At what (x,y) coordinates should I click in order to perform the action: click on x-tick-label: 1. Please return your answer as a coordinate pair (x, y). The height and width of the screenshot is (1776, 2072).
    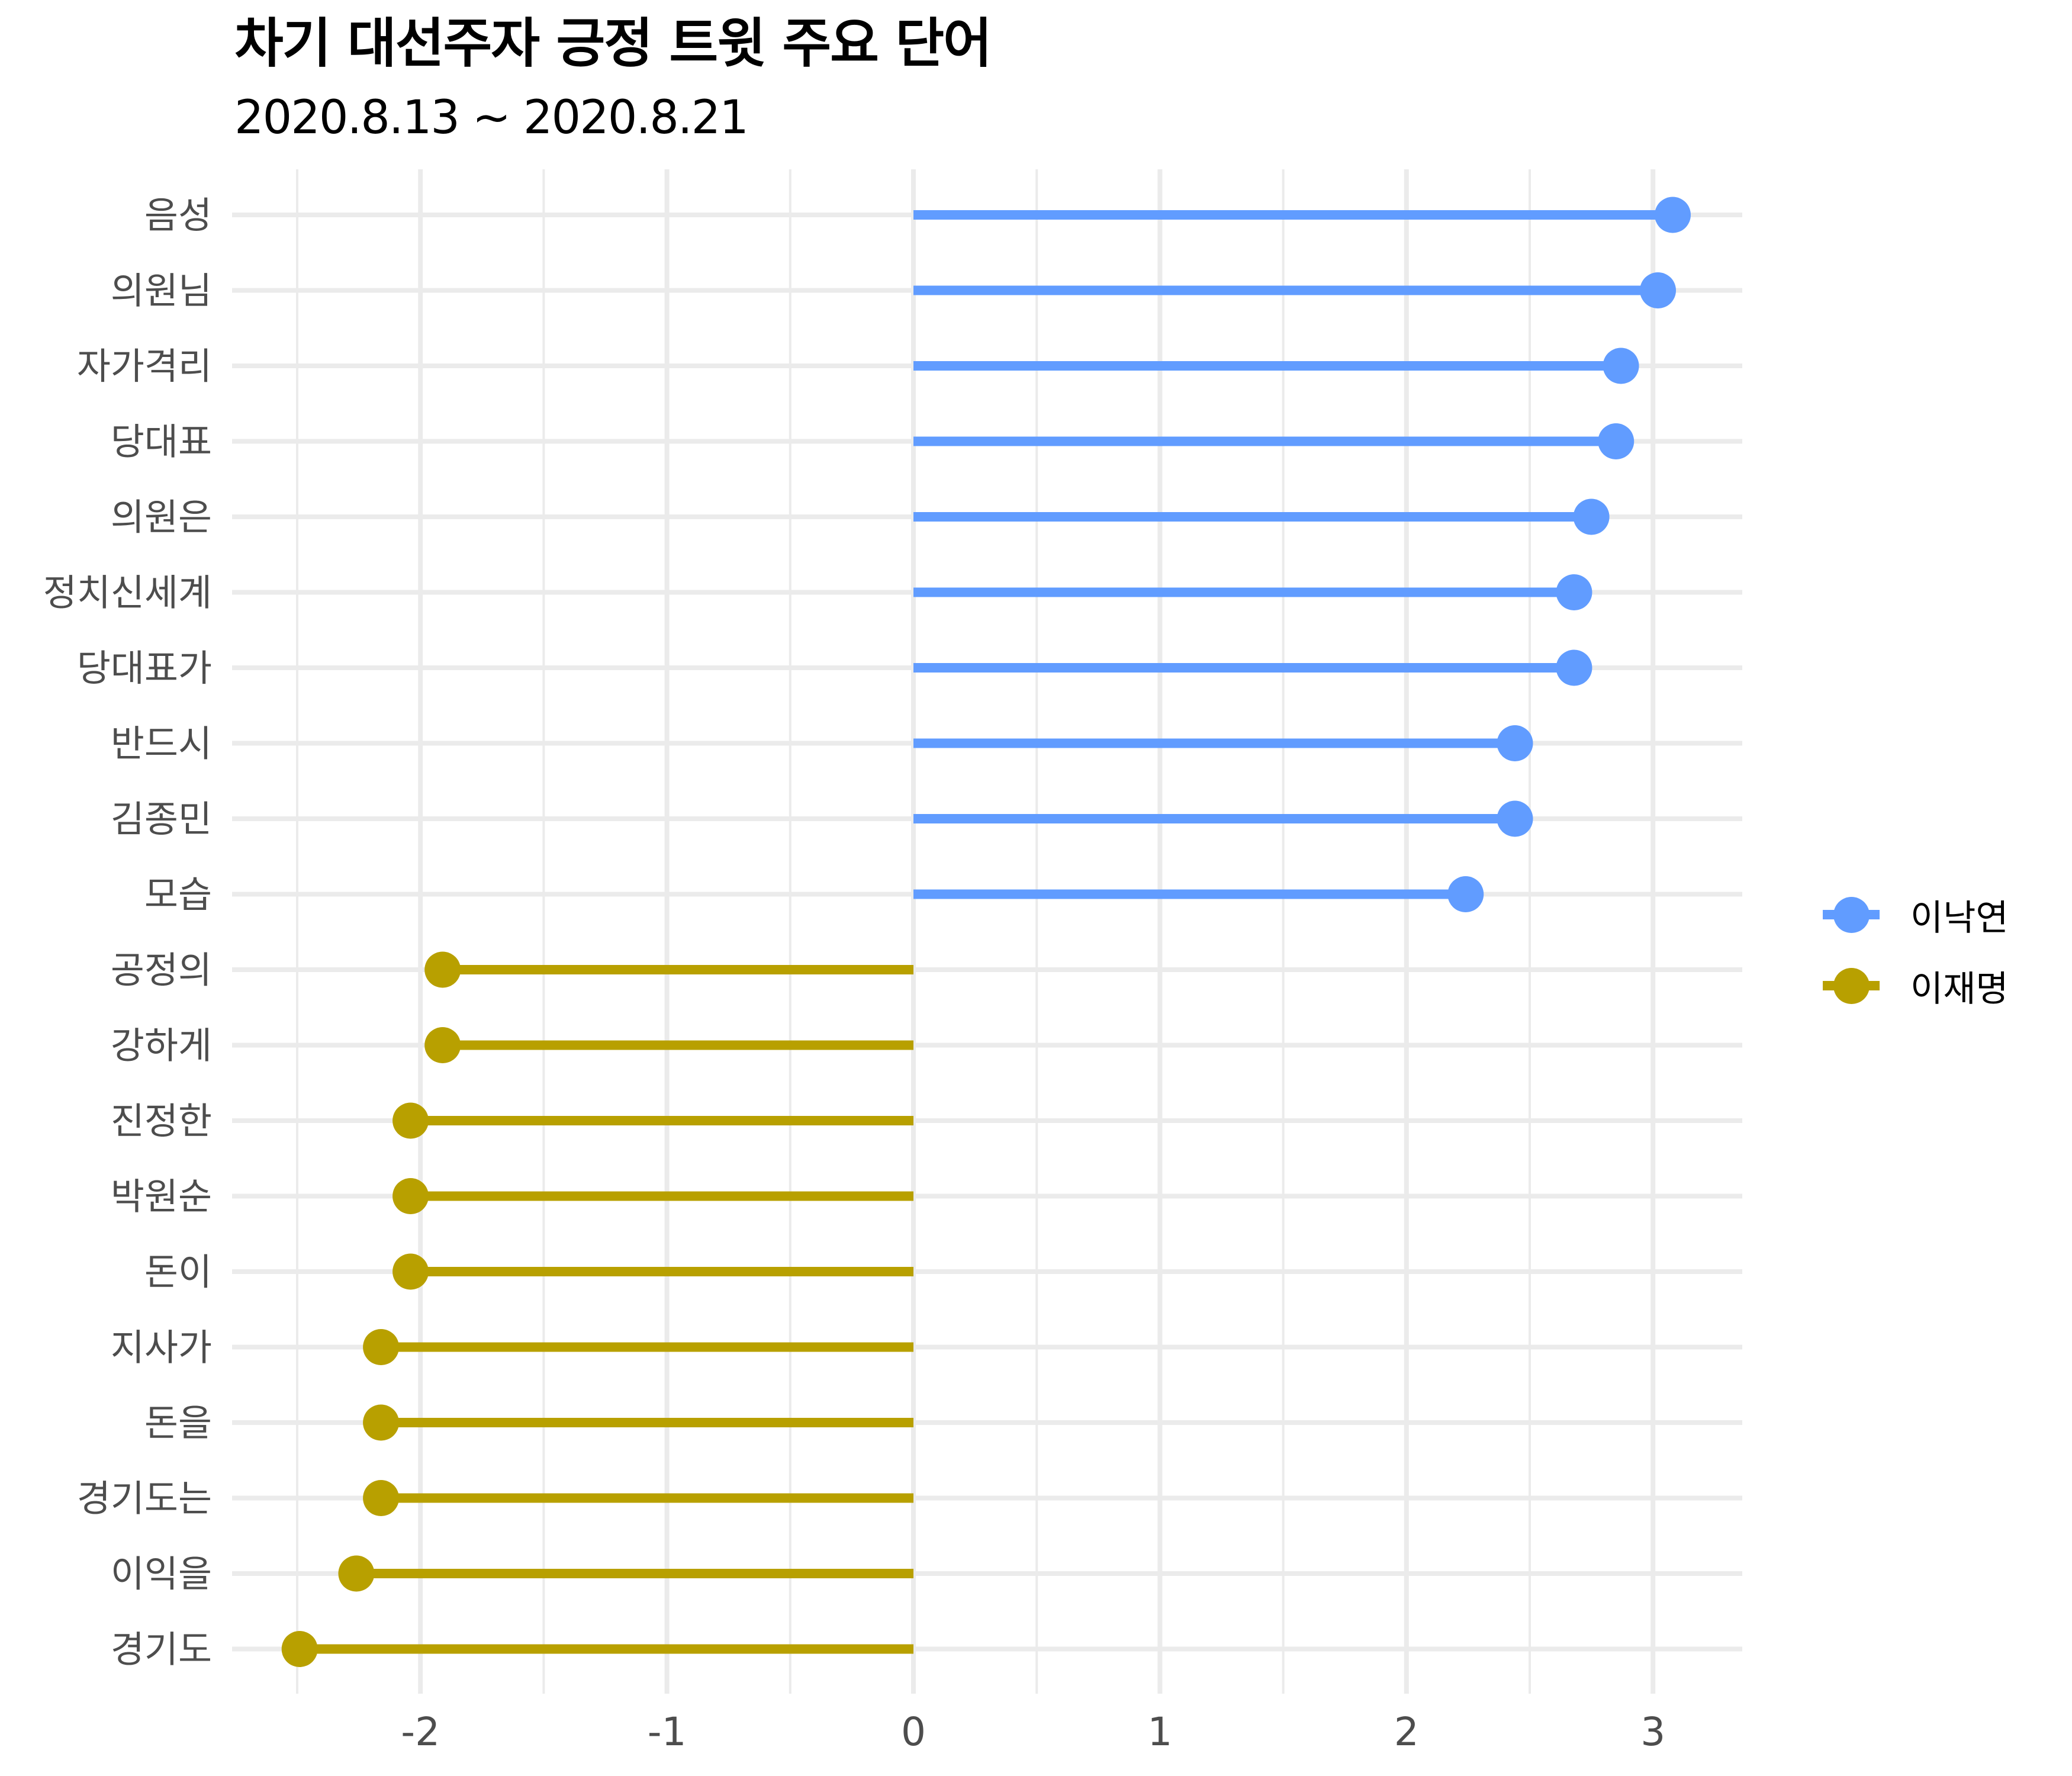
    Looking at the image, I should click on (1159, 1732).